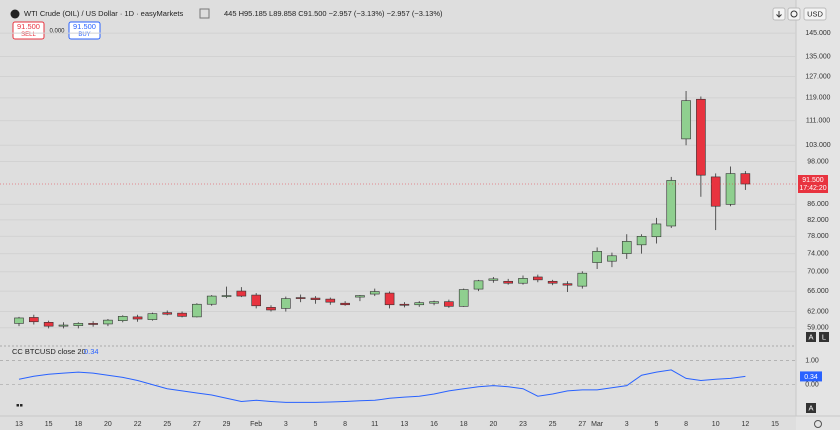  Describe the element at coordinates (204, 13) in the screenshot. I see `toggle-icon` at that location.